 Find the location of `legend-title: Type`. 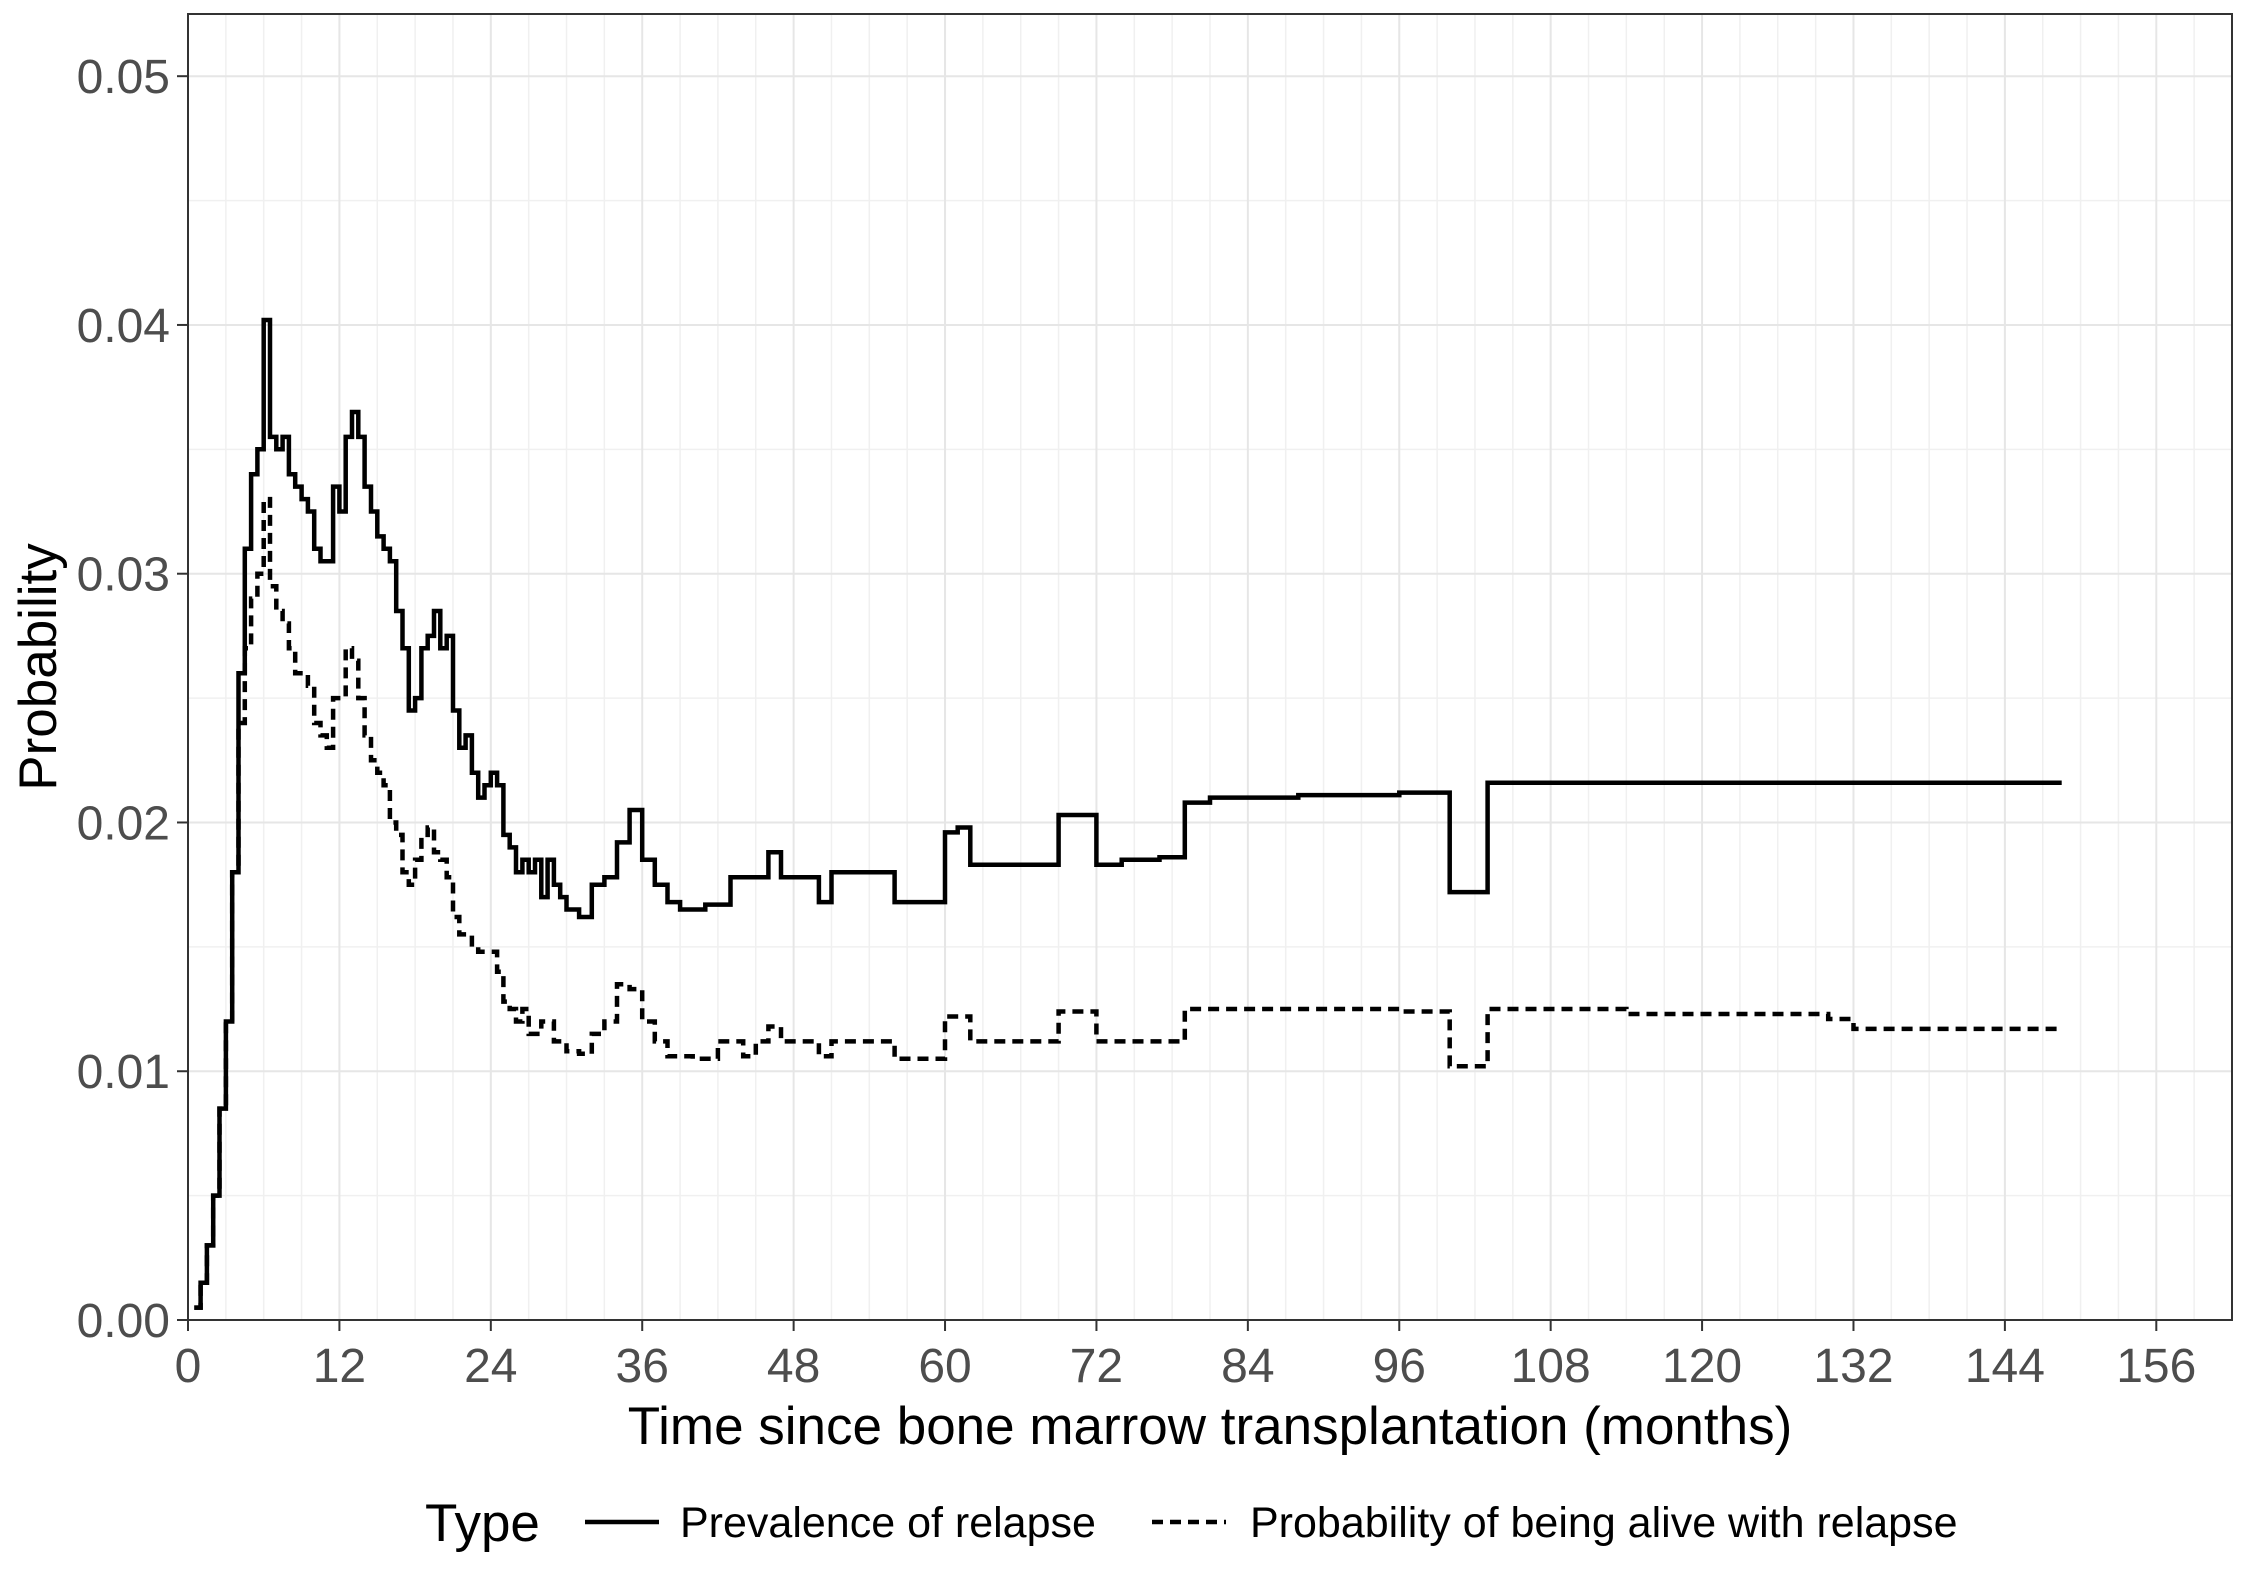

legend-title: Type is located at coordinates (482, 1523).